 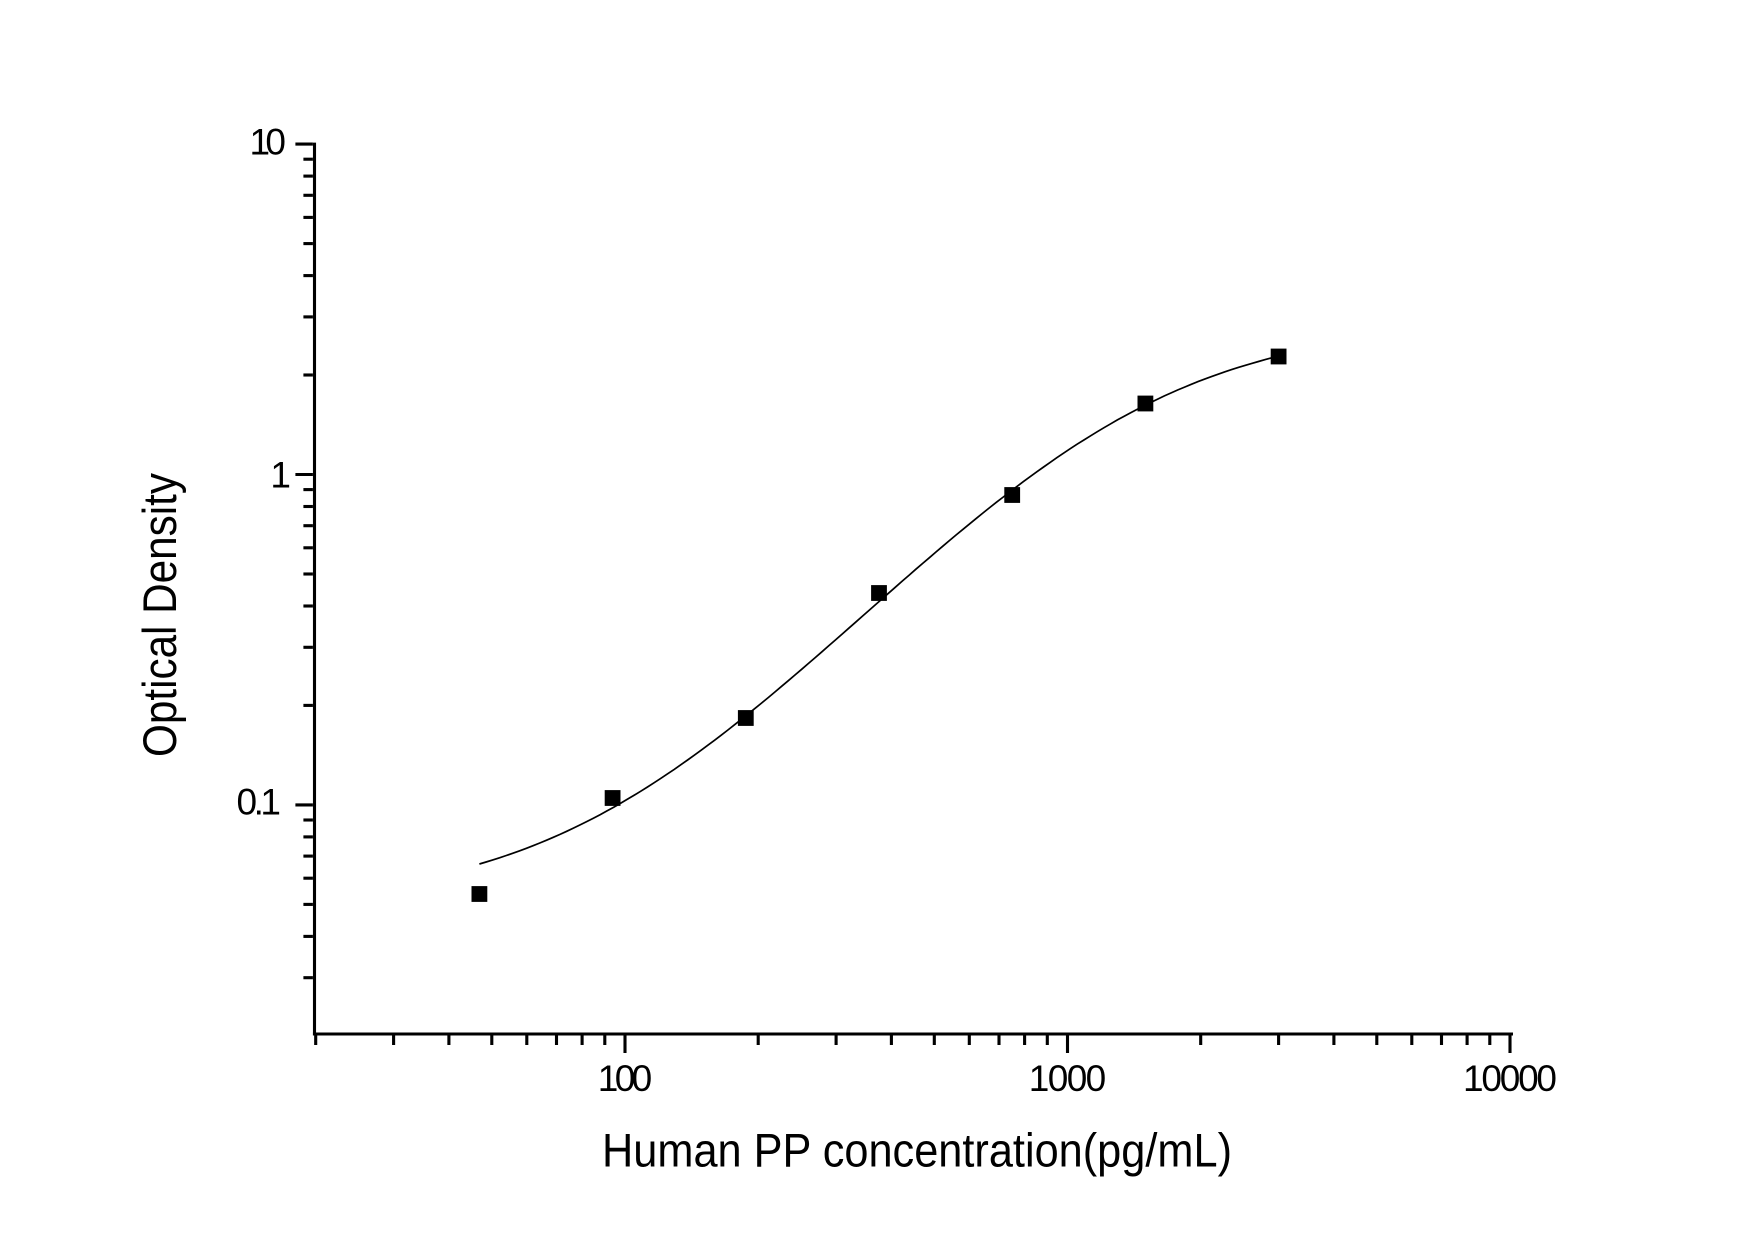 What do you see at coordinates (159, 615) in the screenshot?
I see `svg-text: Optical Density` at bounding box center [159, 615].